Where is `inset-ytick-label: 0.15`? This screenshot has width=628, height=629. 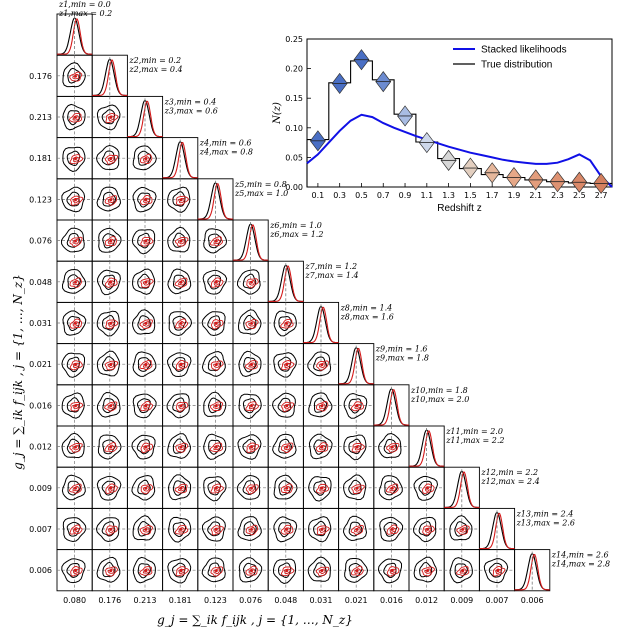 inset-ytick-label: 0.15 is located at coordinates (294, 98).